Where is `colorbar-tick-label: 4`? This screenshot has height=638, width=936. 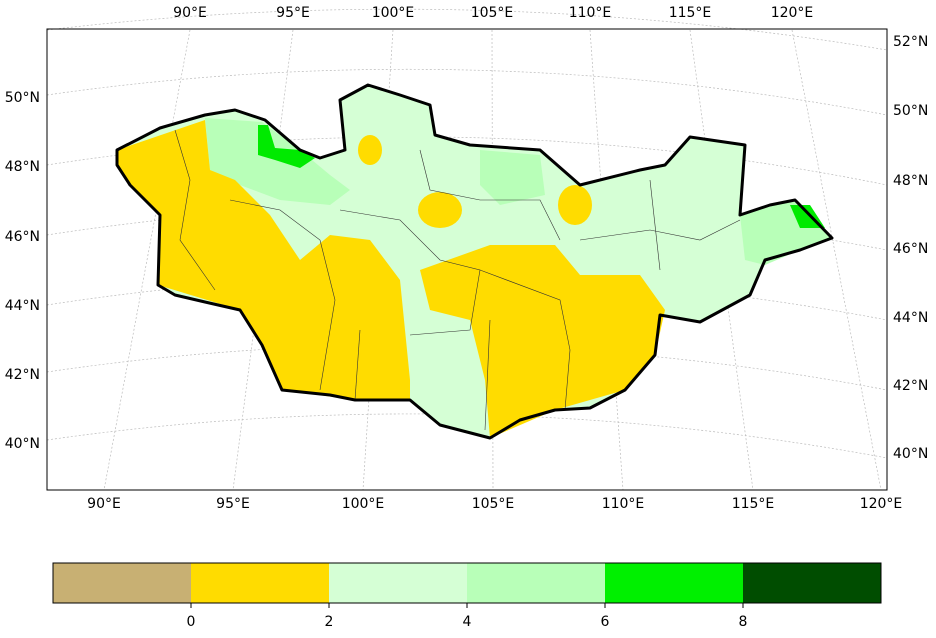 colorbar-tick-label: 4 is located at coordinates (467, 622).